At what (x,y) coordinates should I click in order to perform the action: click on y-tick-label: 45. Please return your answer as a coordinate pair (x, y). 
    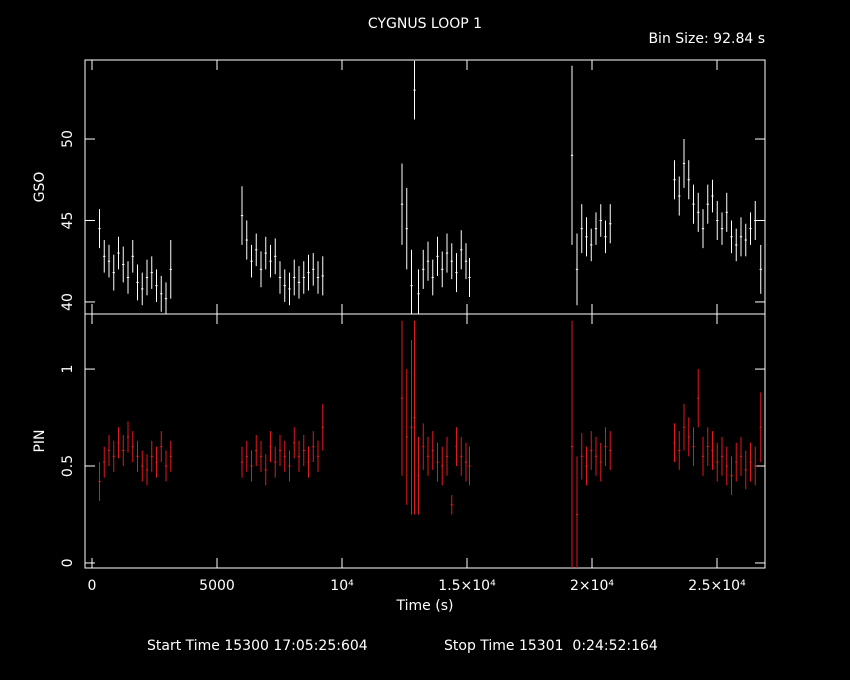
    Looking at the image, I should click on (68, 221).